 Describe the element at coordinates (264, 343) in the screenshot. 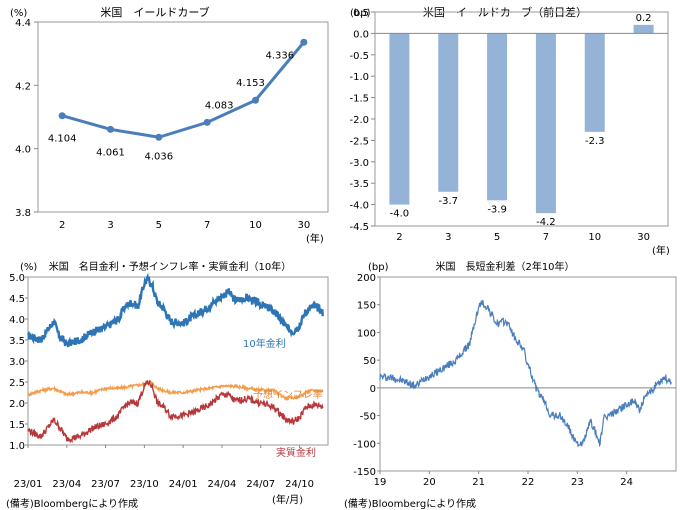

I see `rates-label-nominal: 10年金利` at that location.